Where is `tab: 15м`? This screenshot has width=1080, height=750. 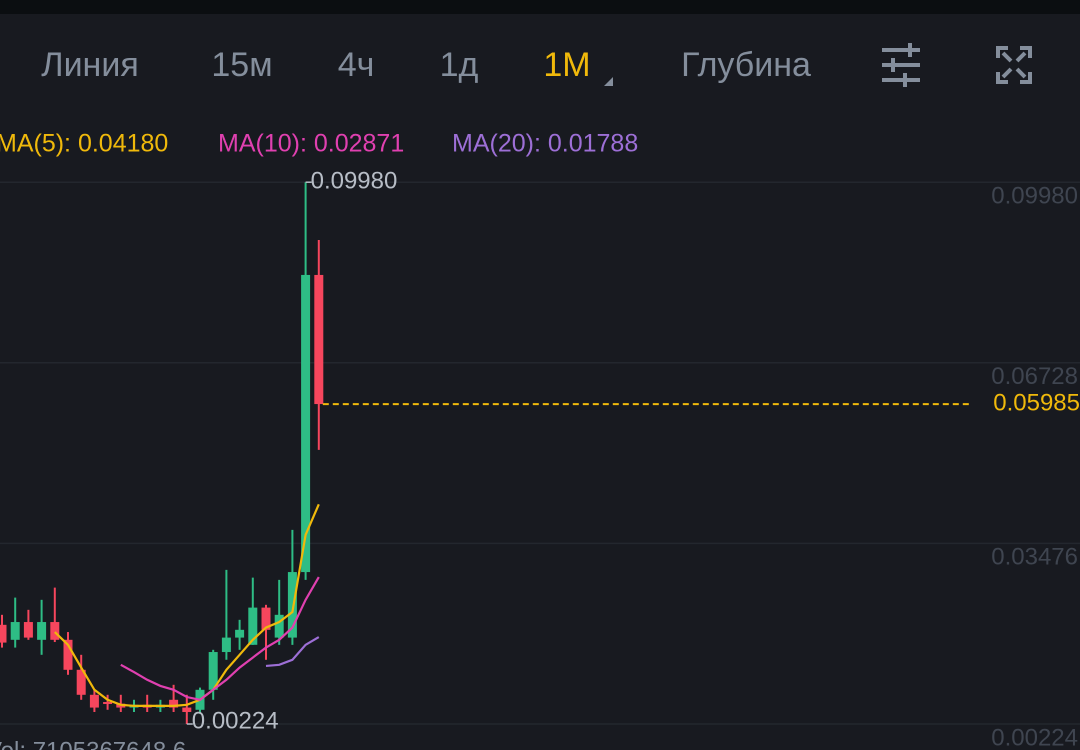
tab: 15м is located at coordinates (241, 65).